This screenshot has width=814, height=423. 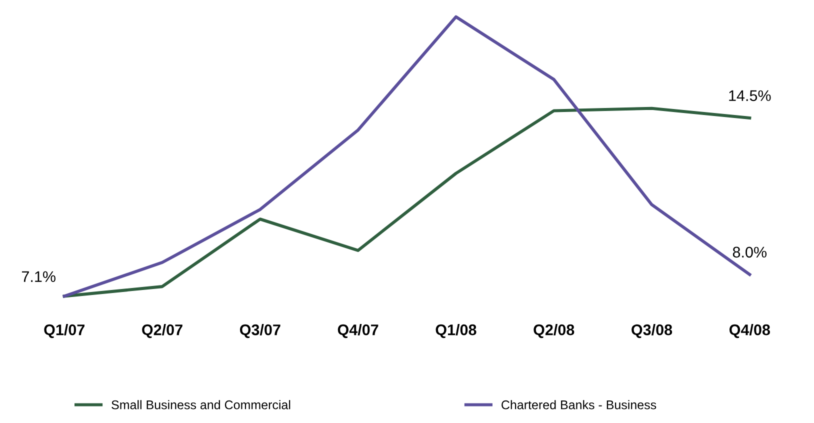 What do you see at coordinates (749, 252) in the screenshot?
I see `data-label: 8.0%` at bounding box center [749, 252].